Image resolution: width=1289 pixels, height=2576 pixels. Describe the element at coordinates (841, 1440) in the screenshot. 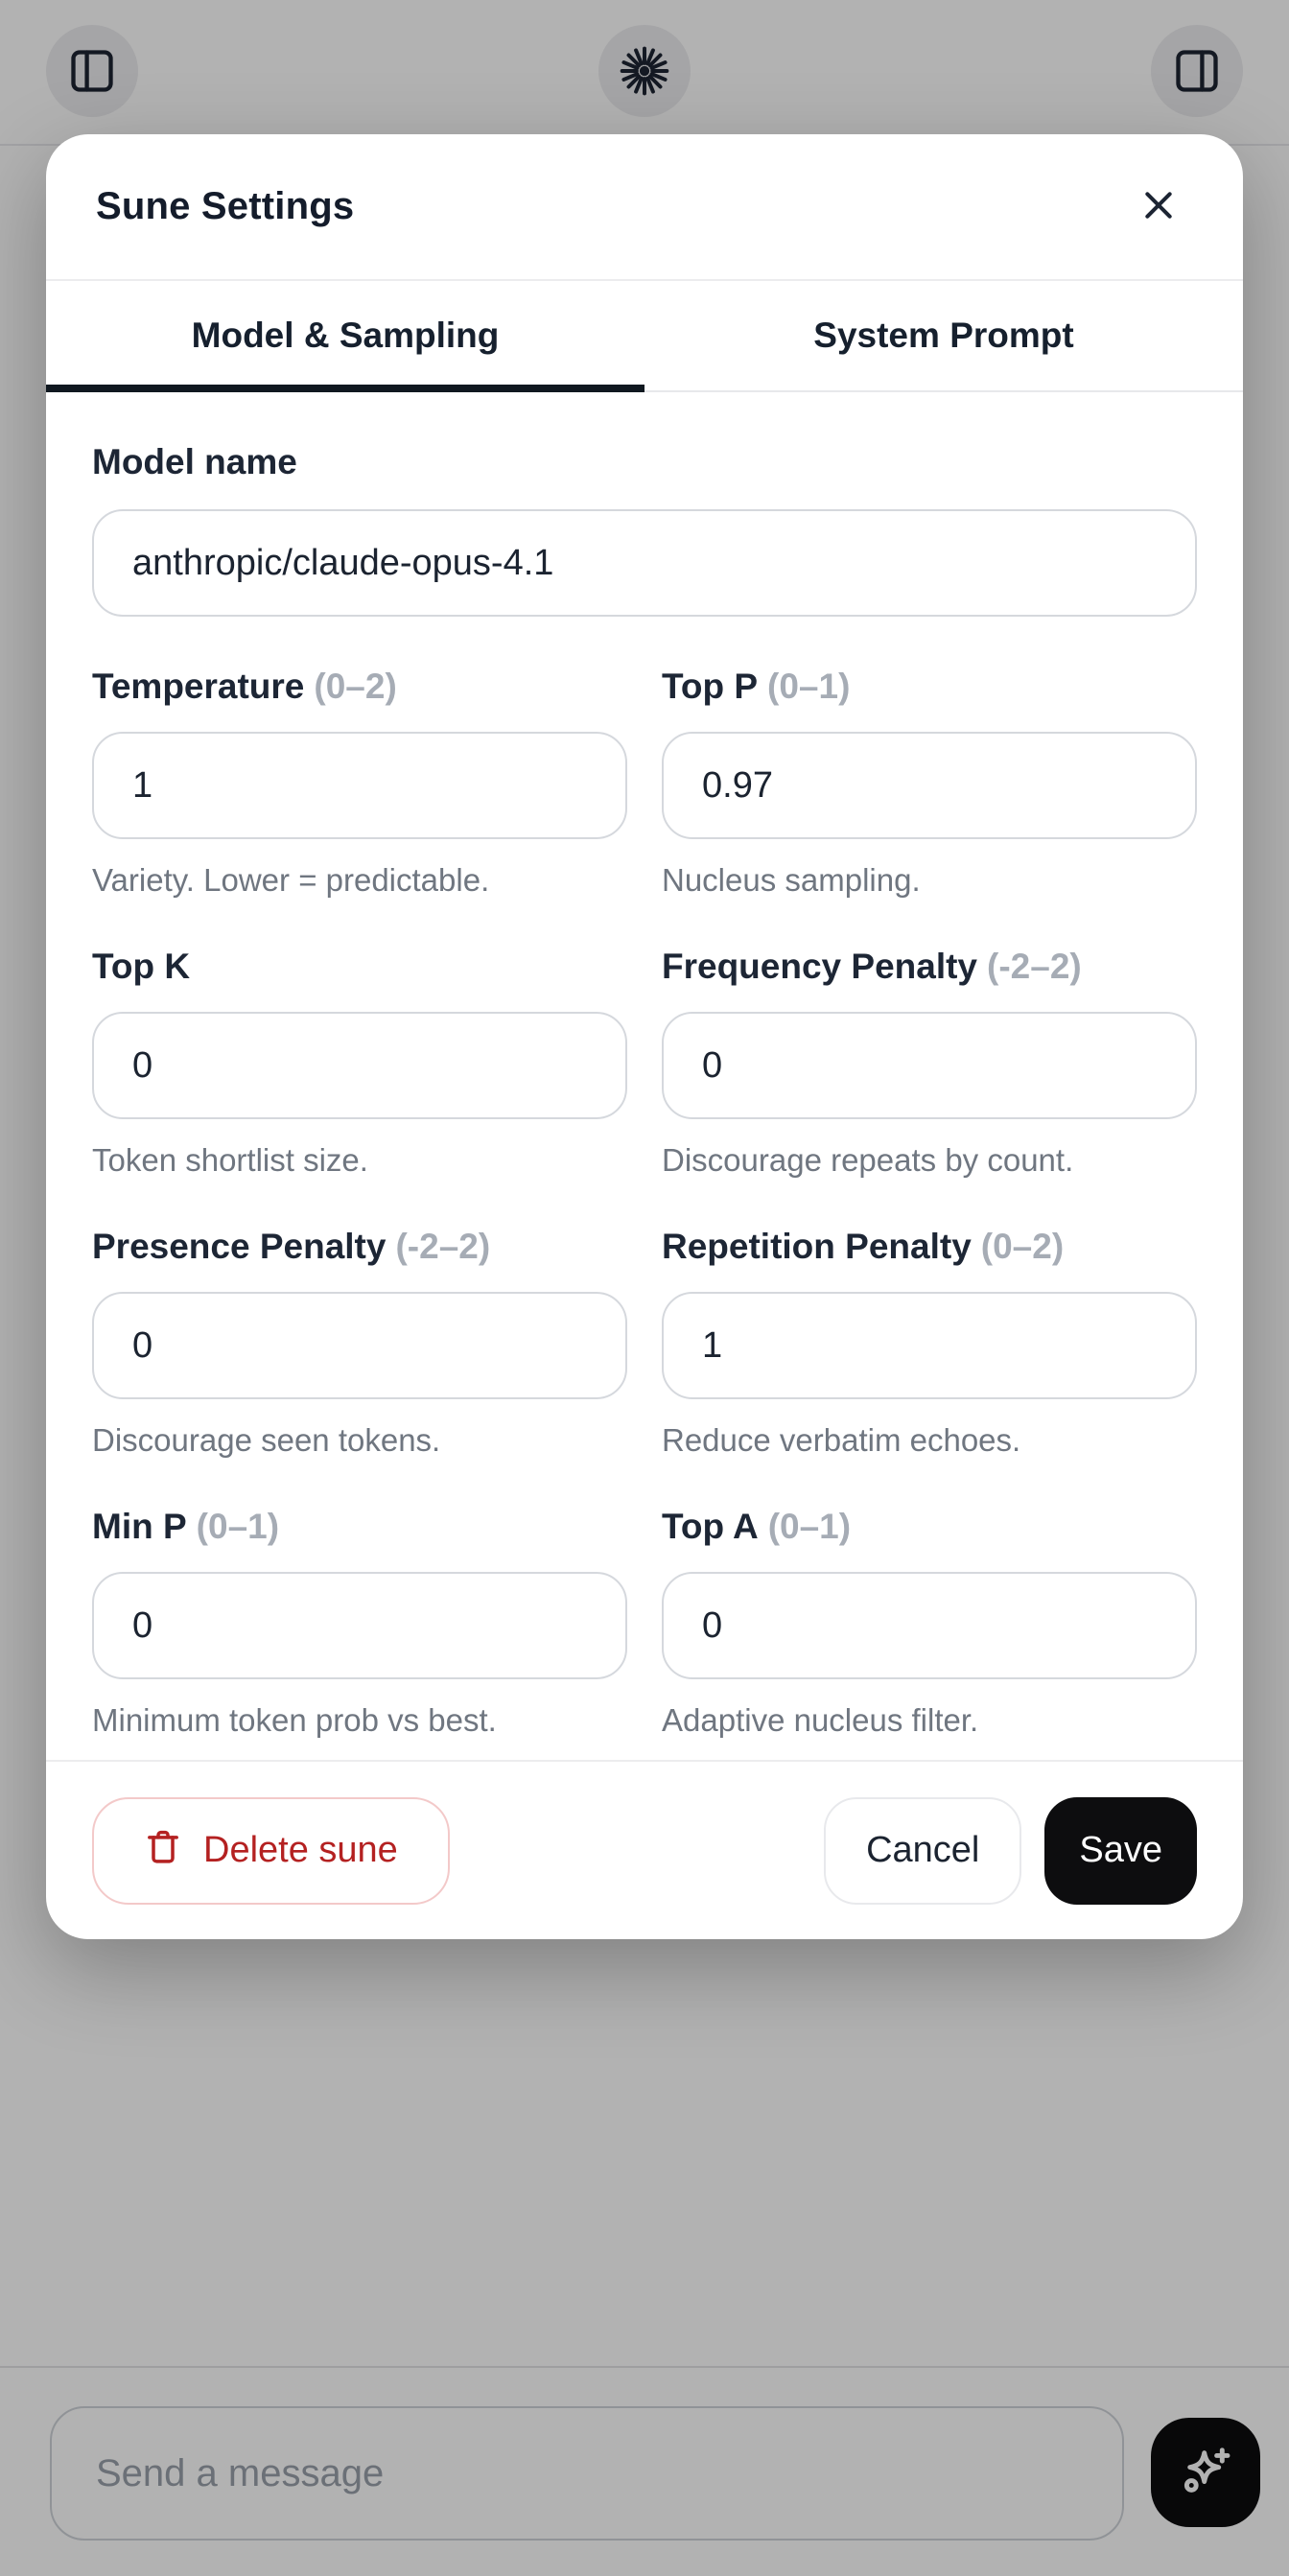

I see `field-help: Reduce verbatim echoes.` at that location.